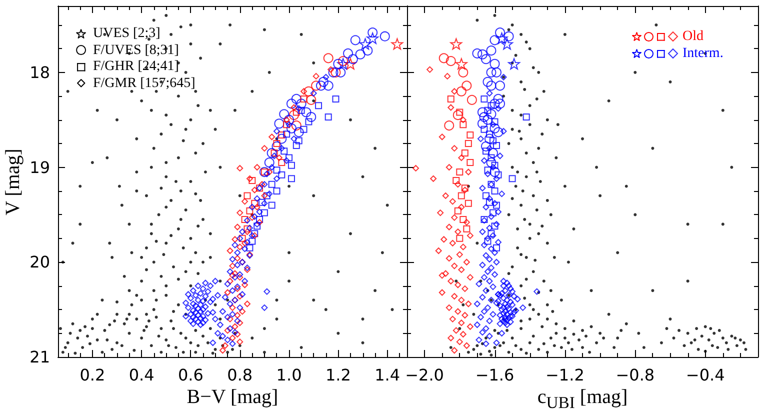 The height and width of the screenshot is (409, 761). Describe the element at coordinates (141, 375) in the screenshot. I see `x-tick-label: 0.4` at that location.